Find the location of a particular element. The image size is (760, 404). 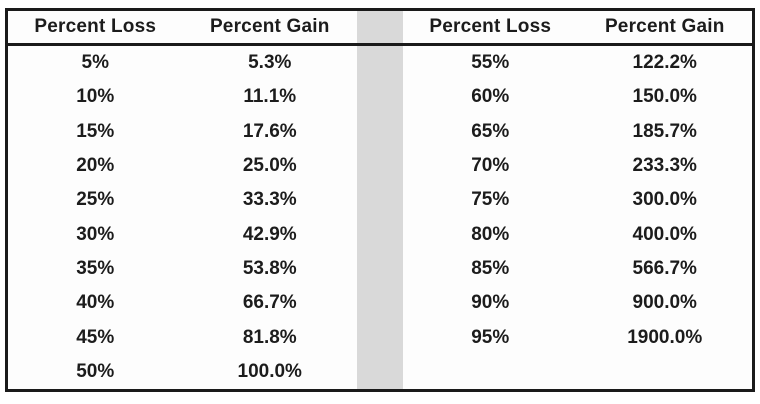

table-row: 20% 25.0% is located at coordinates (182, 166).